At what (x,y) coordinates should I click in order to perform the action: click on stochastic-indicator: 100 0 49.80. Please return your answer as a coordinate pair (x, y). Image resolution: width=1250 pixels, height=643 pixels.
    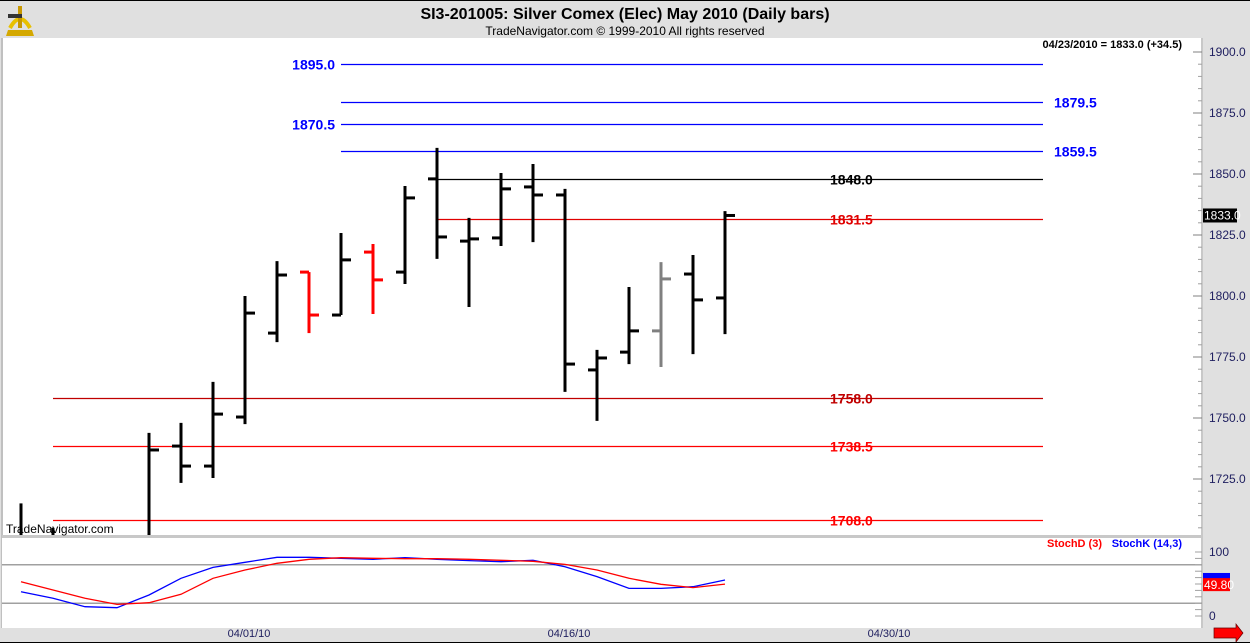
    Looking at the image, I should click on (618, 584).